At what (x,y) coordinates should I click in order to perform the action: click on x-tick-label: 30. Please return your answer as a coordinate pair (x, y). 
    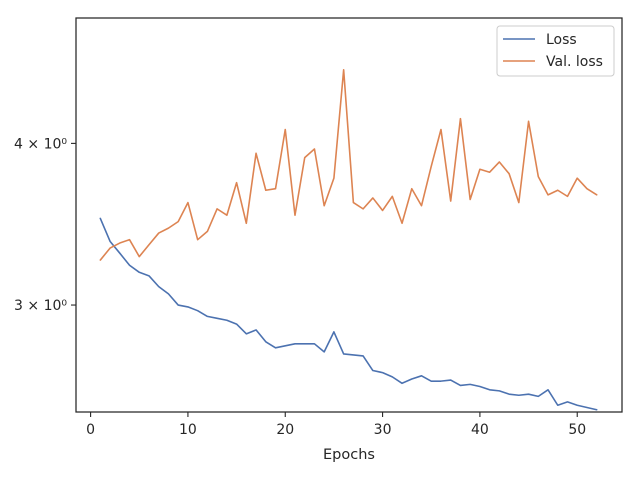
    Looking at the image, I should click on (383, 430).